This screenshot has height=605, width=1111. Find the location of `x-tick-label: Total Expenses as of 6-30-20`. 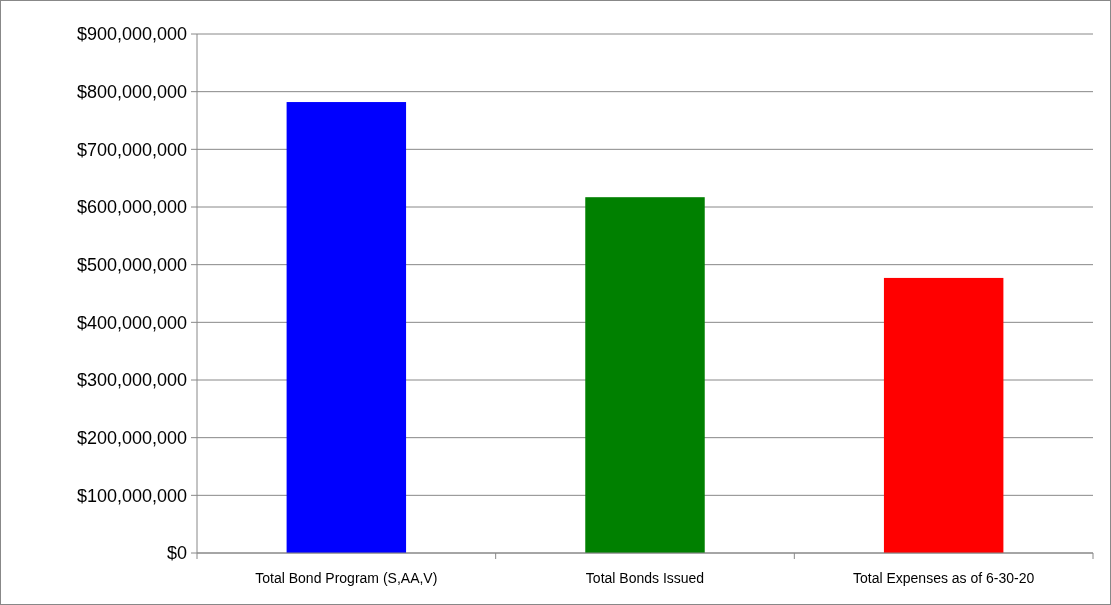

x-tick-label: Total Expenses as of 6-30-20 is located at coordinates (943, 578).